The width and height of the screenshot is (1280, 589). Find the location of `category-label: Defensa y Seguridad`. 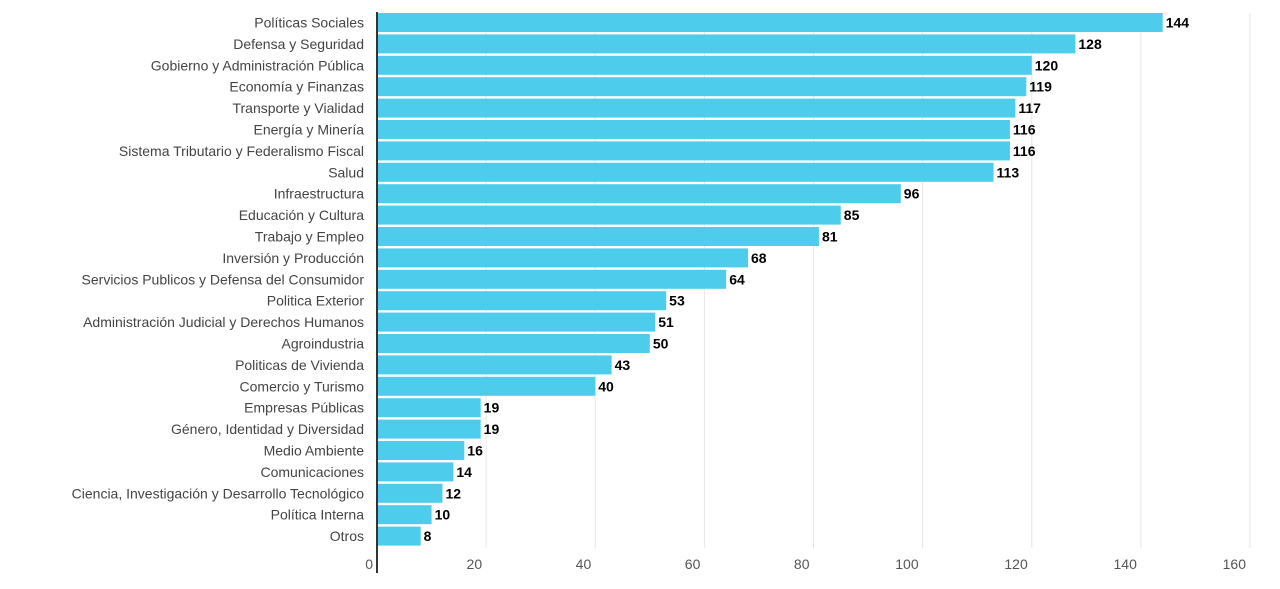

category-label: Defensa y Seguridad is located at coordinates (298, 44).